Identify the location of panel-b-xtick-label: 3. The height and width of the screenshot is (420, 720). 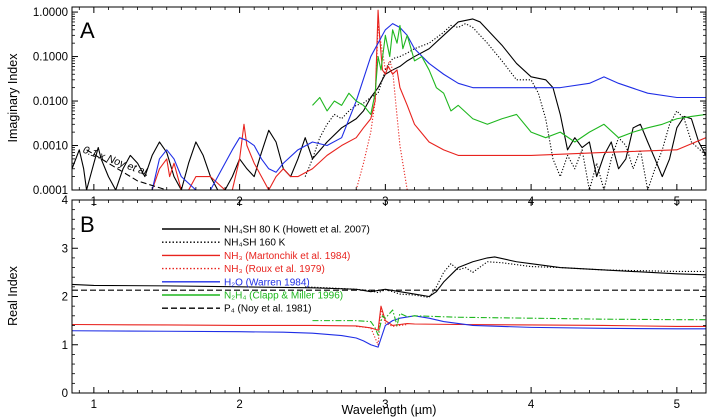
(385, 405).